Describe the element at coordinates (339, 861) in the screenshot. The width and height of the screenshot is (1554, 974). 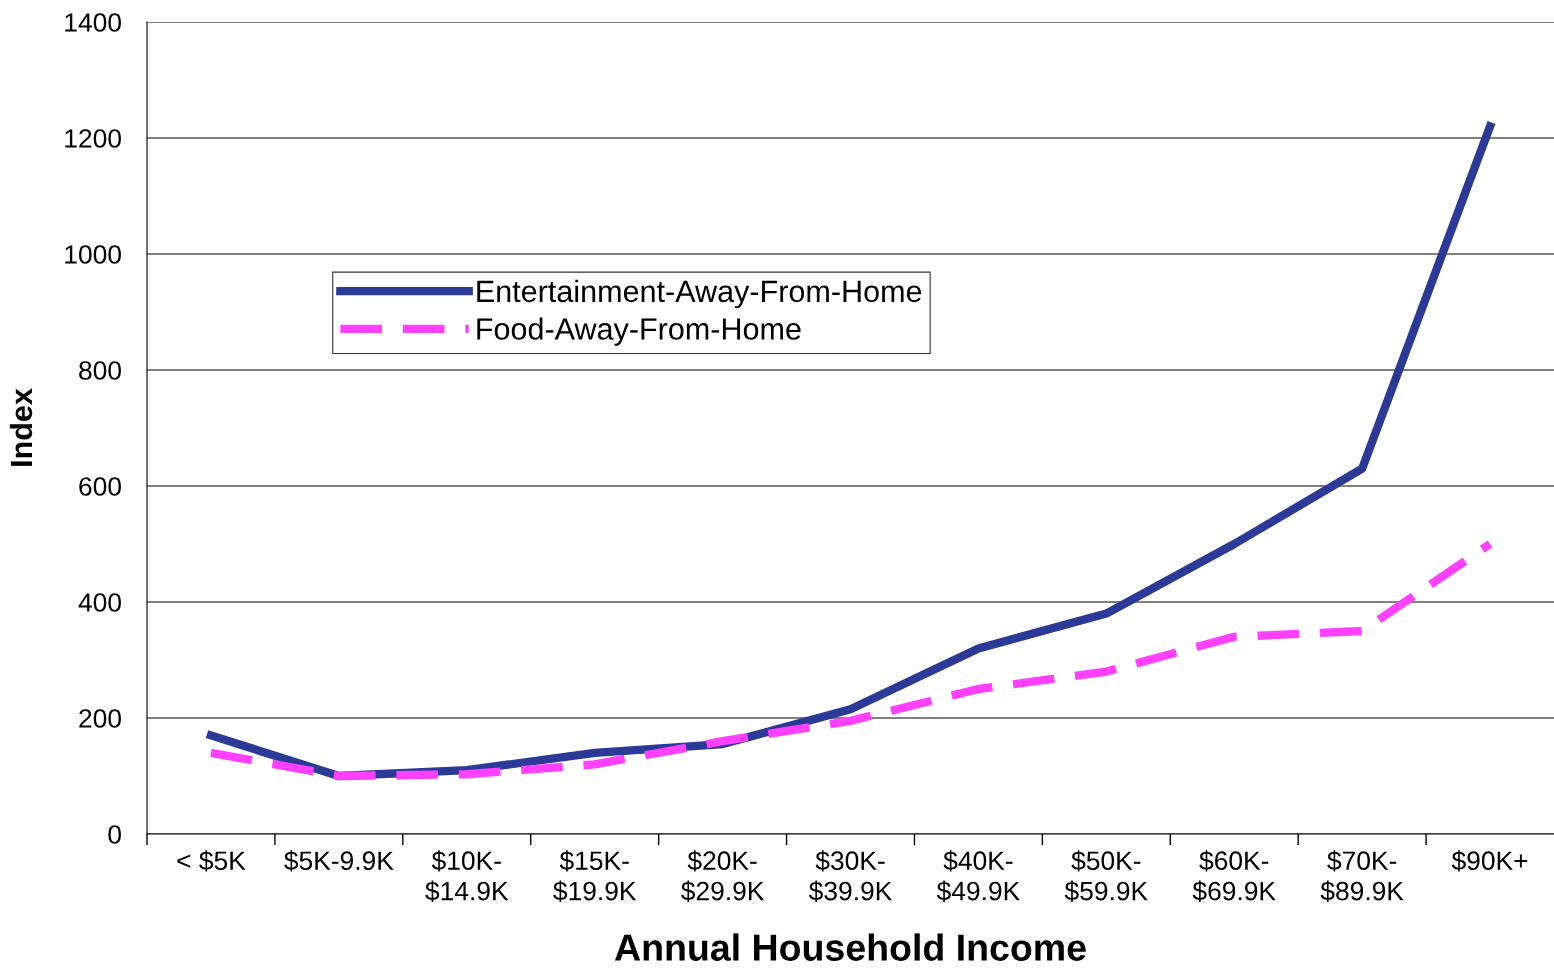
I see `x-tick-label: $5K-9.9K` at that location.